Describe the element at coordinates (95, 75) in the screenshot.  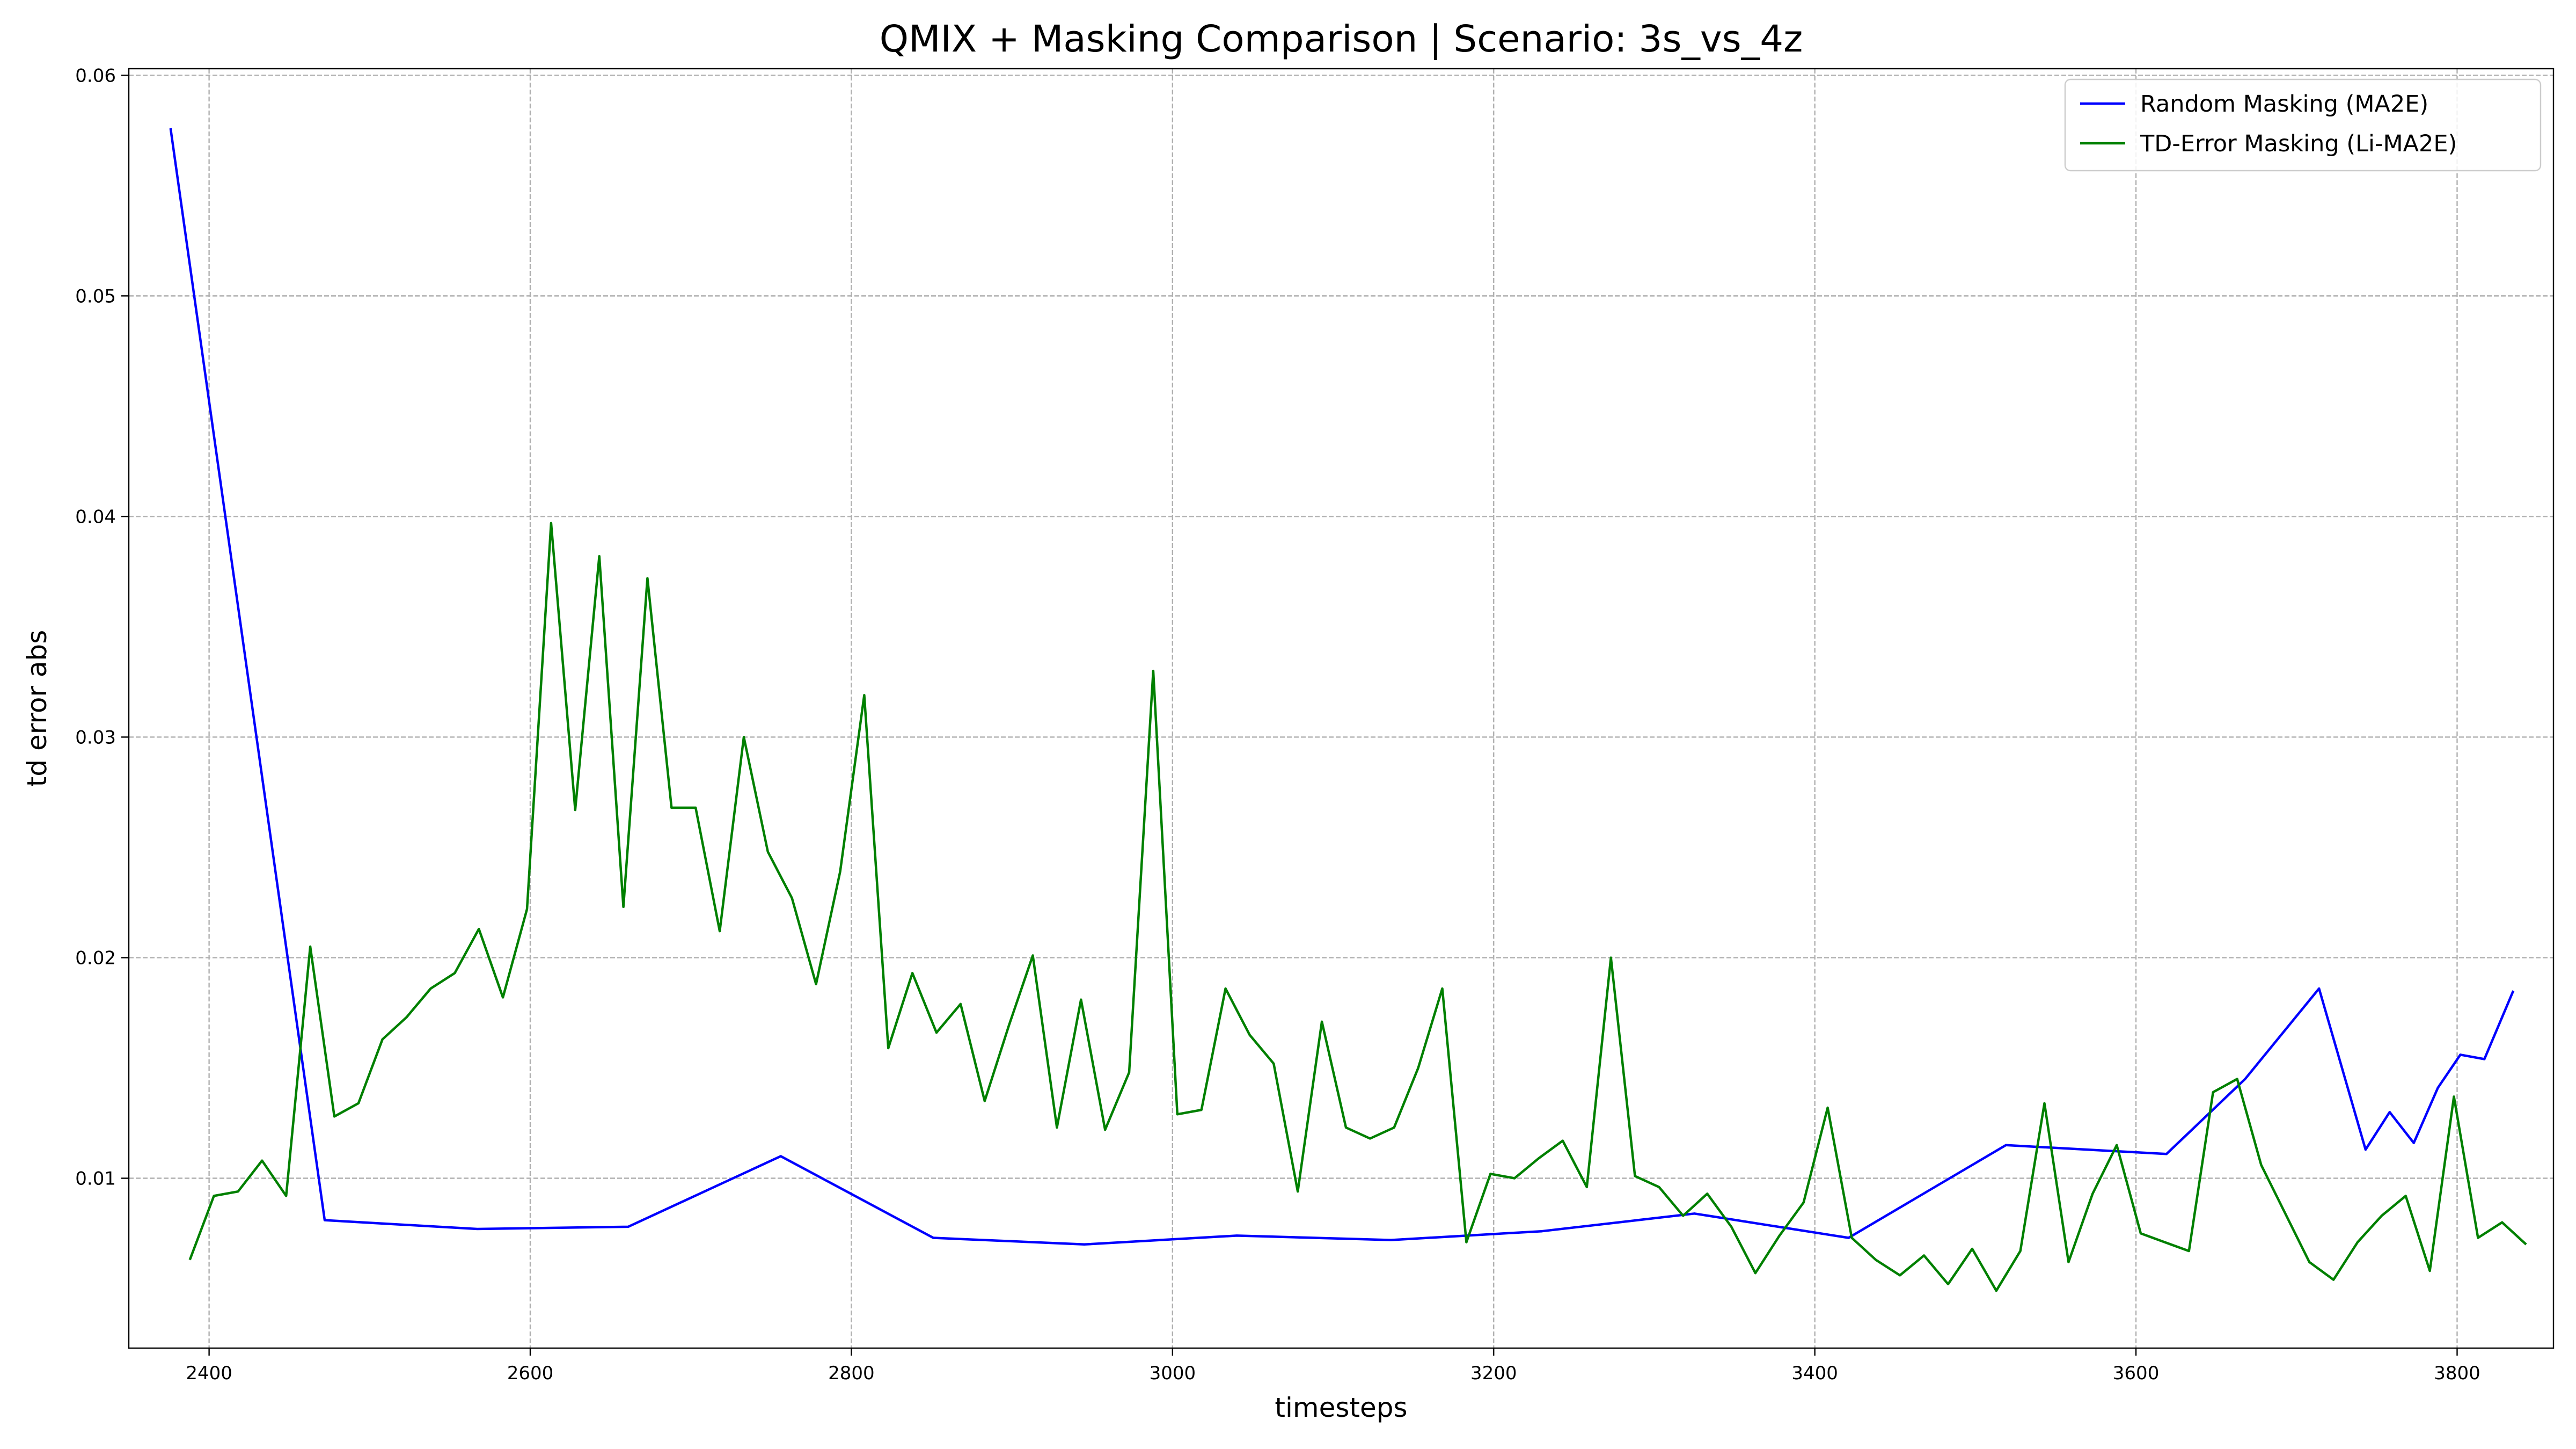
I see `y-tick-label: 0.06` at that location.